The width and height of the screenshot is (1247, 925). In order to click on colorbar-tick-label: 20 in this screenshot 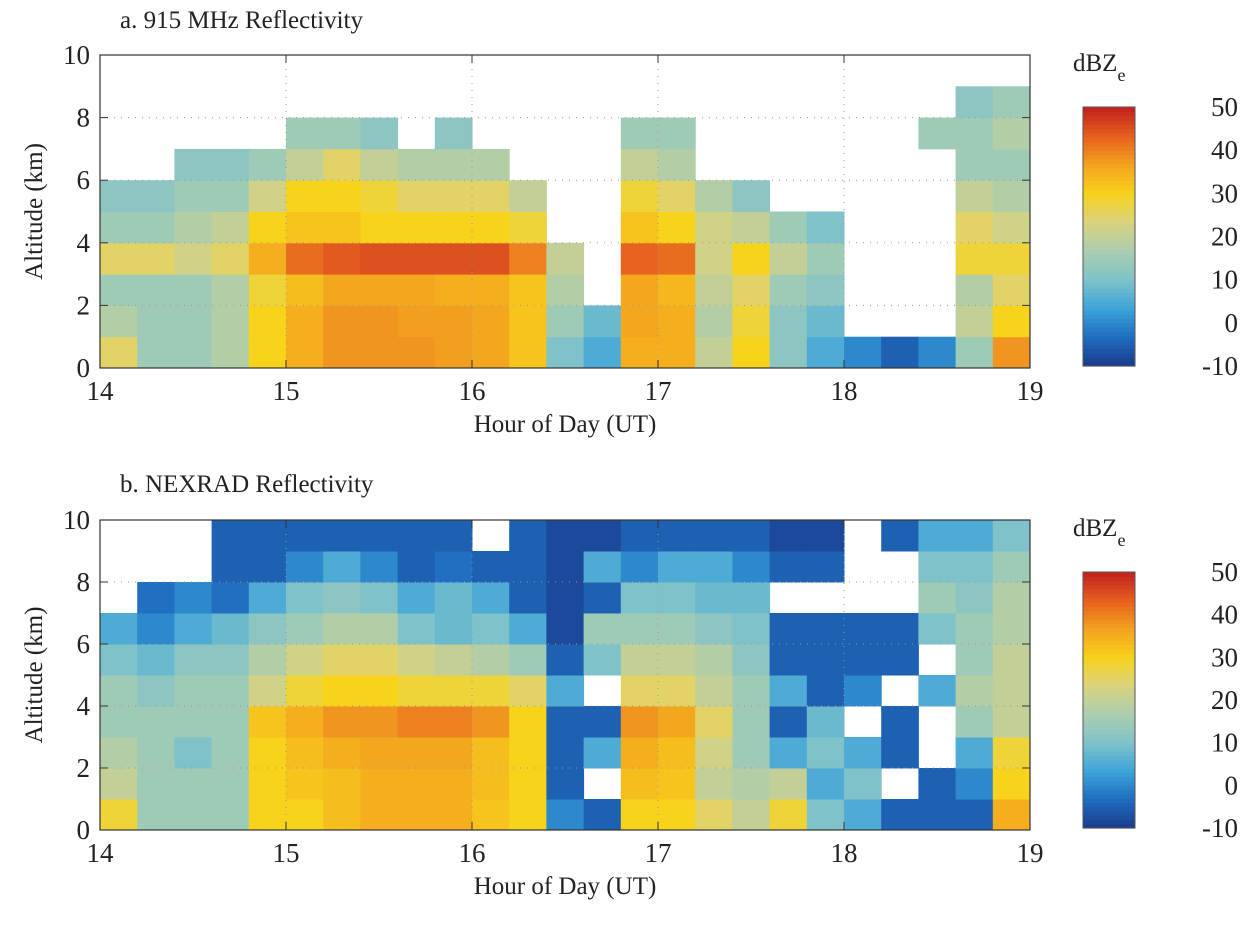, I will do `click(1224, 237)`.